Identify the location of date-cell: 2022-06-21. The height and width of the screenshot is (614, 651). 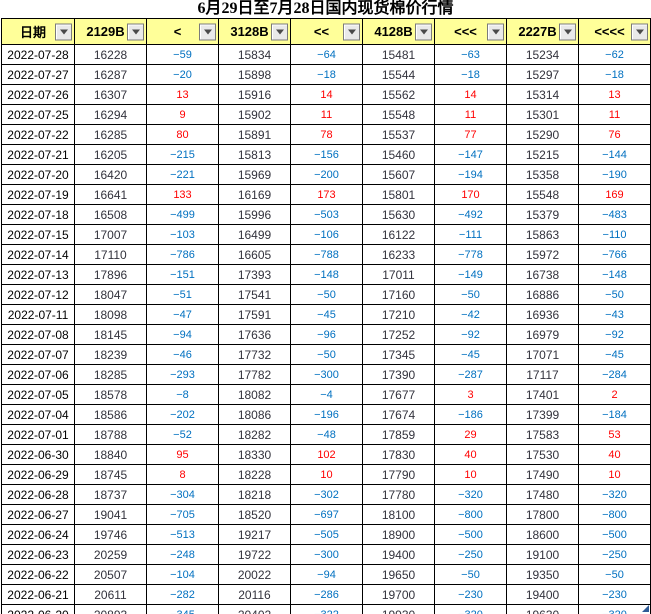
(38, 594).